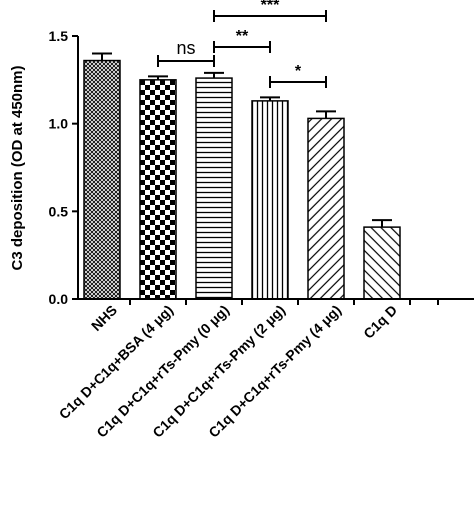  Describe the element at coordinates (59, 211) in the screenshot. I see `y-tick-label: 0.5` at that location.